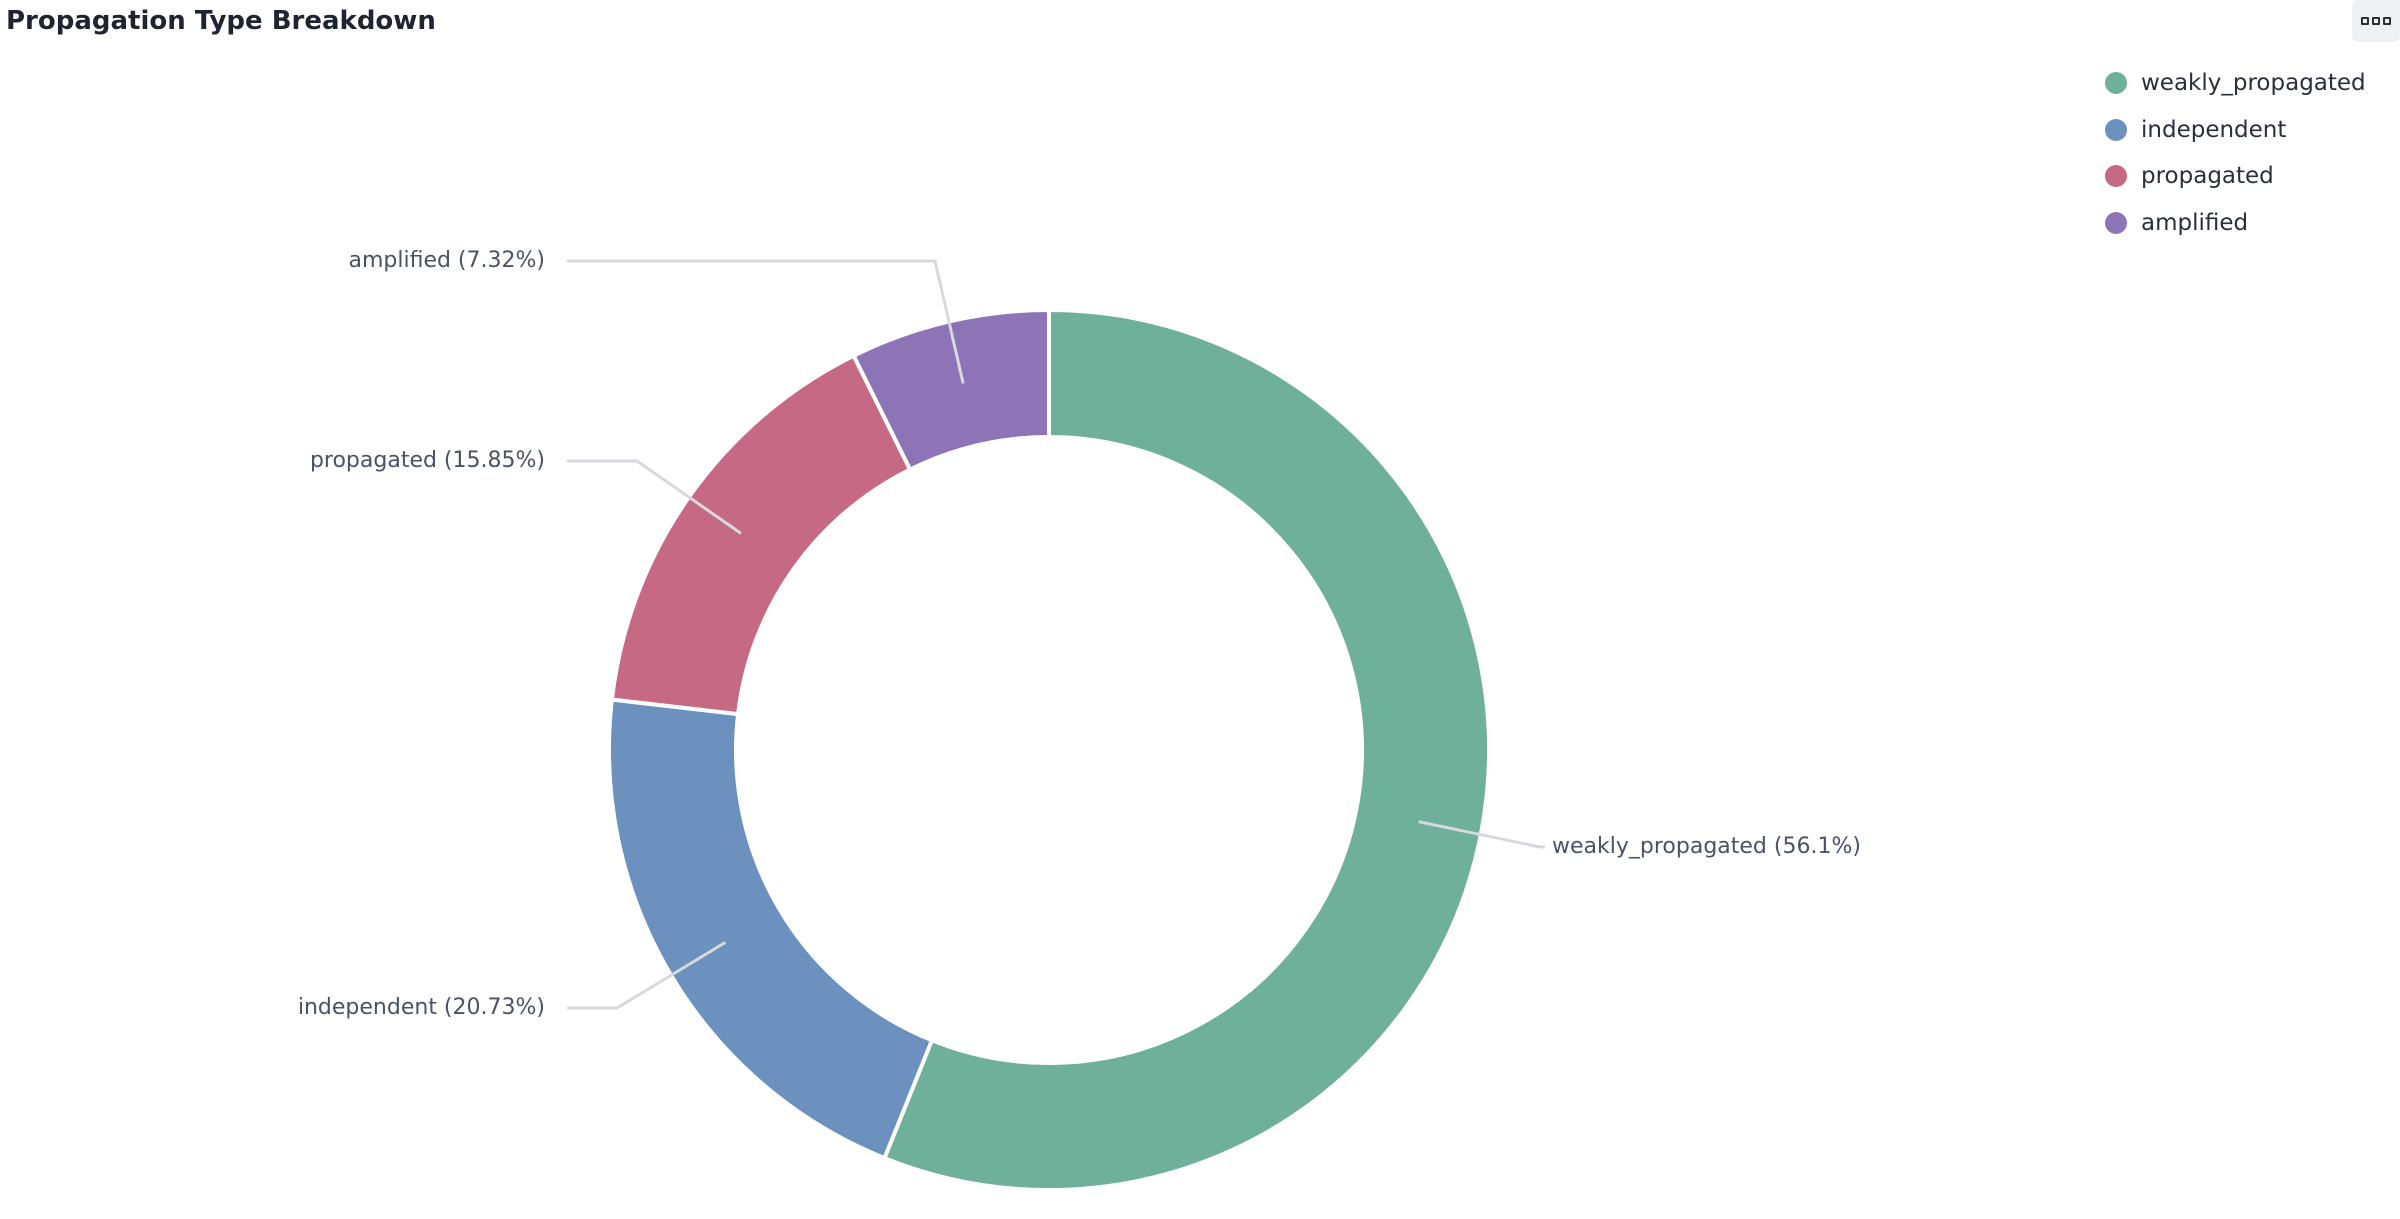  What do you see at coordinates (761, 535) in the screenshot?
I see `slice-propagated` at bounding box center [761, 535].